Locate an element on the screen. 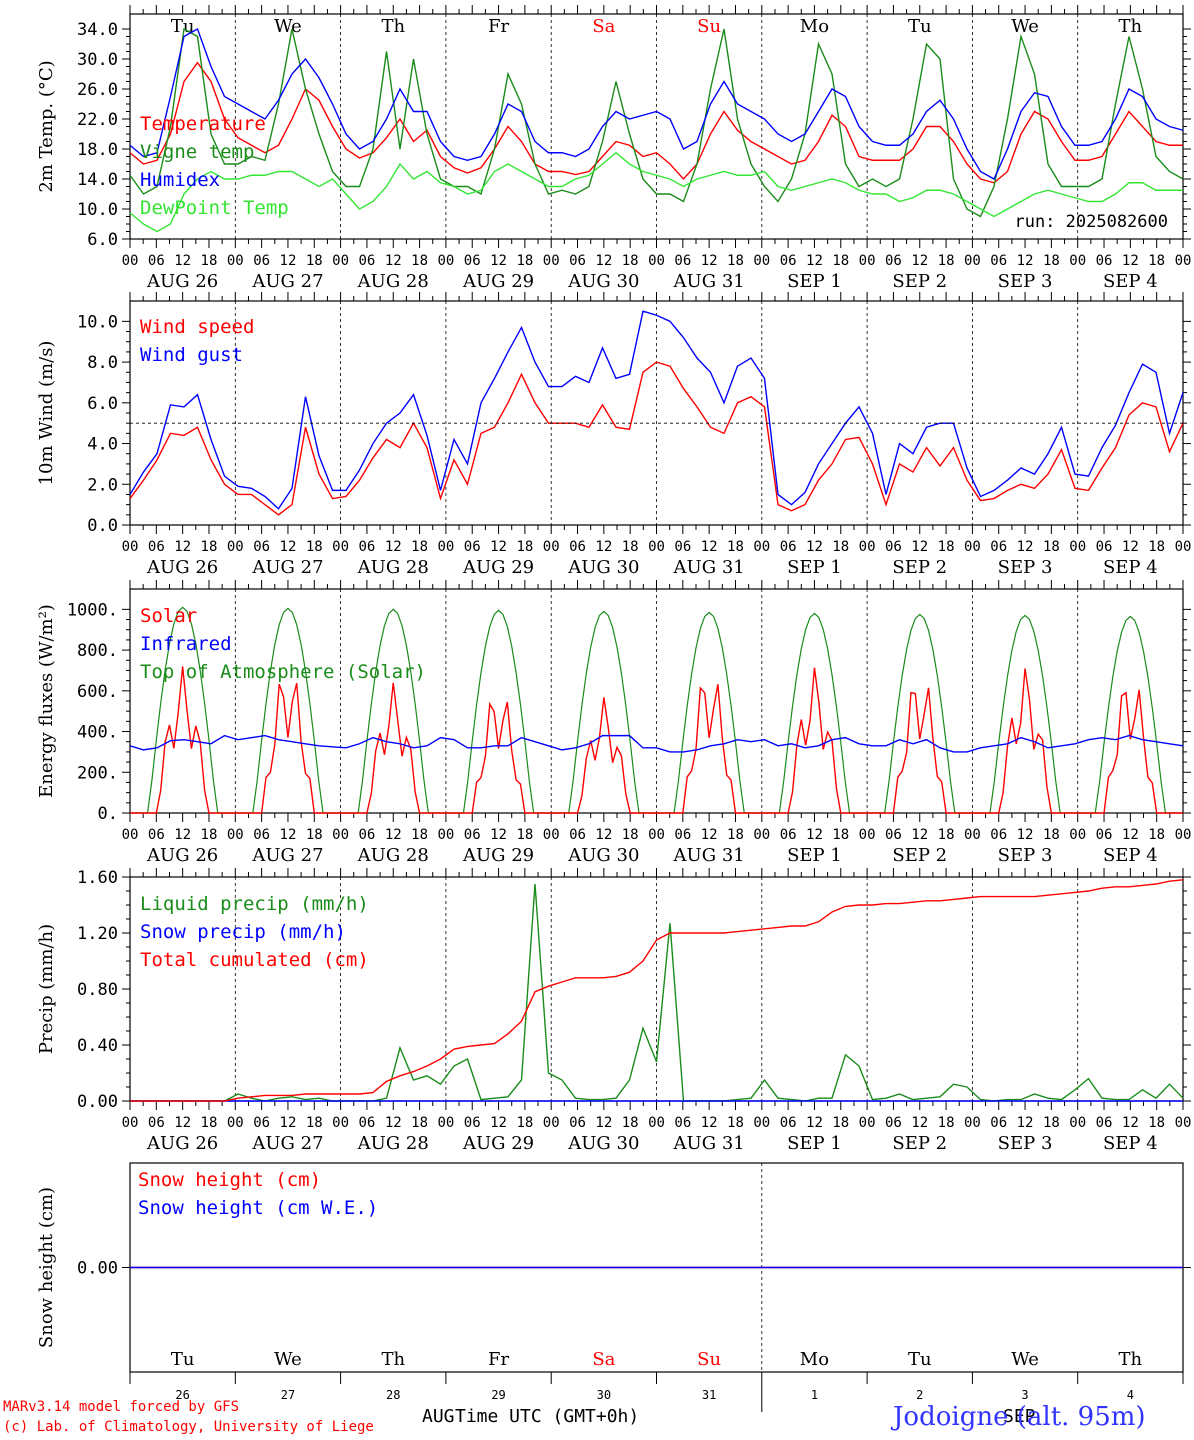 This screenshot has width=1194, height=1440. y-tick-label: 0.00 is located at coordinates (97, 1102).